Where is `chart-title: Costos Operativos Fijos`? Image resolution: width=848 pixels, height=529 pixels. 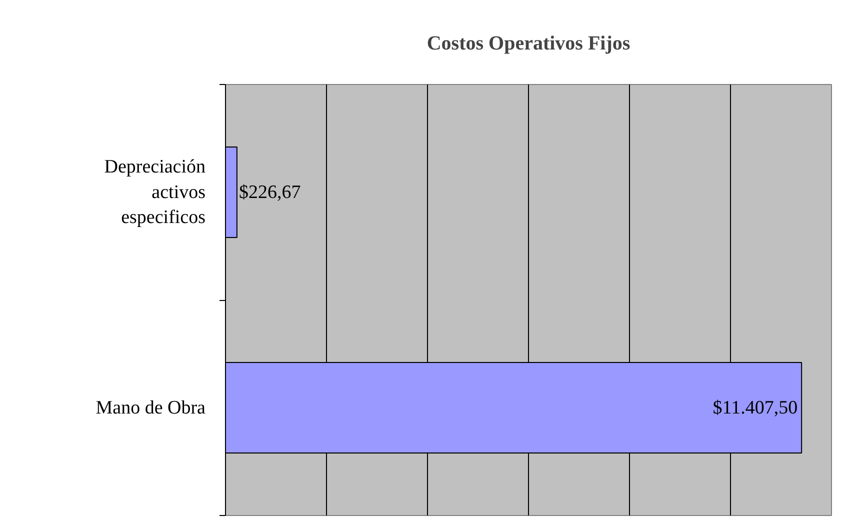 chart-title: Costos Operativos Fijos is located at coordinates (528, 43).